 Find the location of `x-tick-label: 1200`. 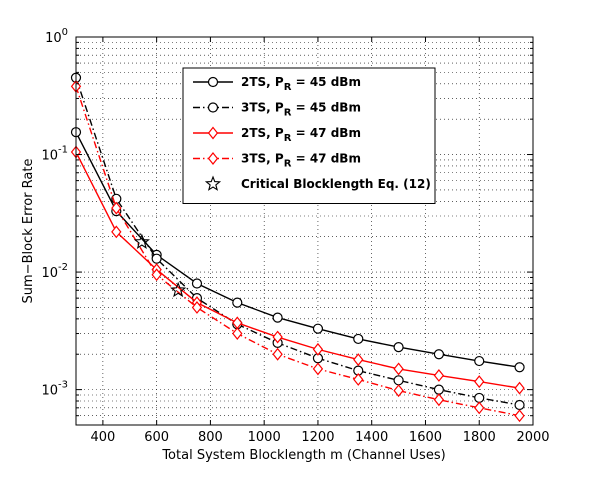

x-tick-label: 1200 is located at coordinates (317, 437).